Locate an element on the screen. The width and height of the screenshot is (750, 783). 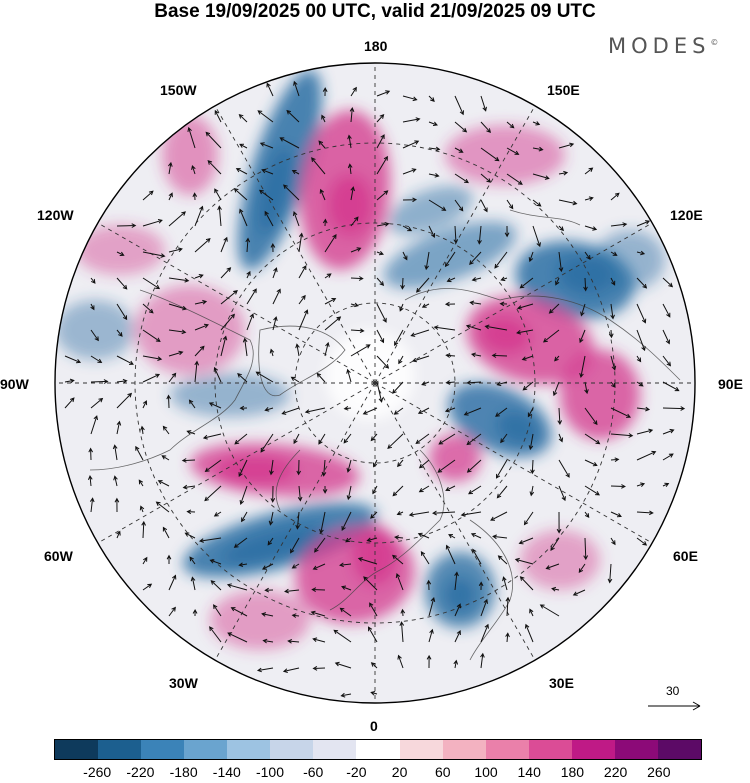
colorbar-tick-label: 140 is located at coordinates (529, 772).